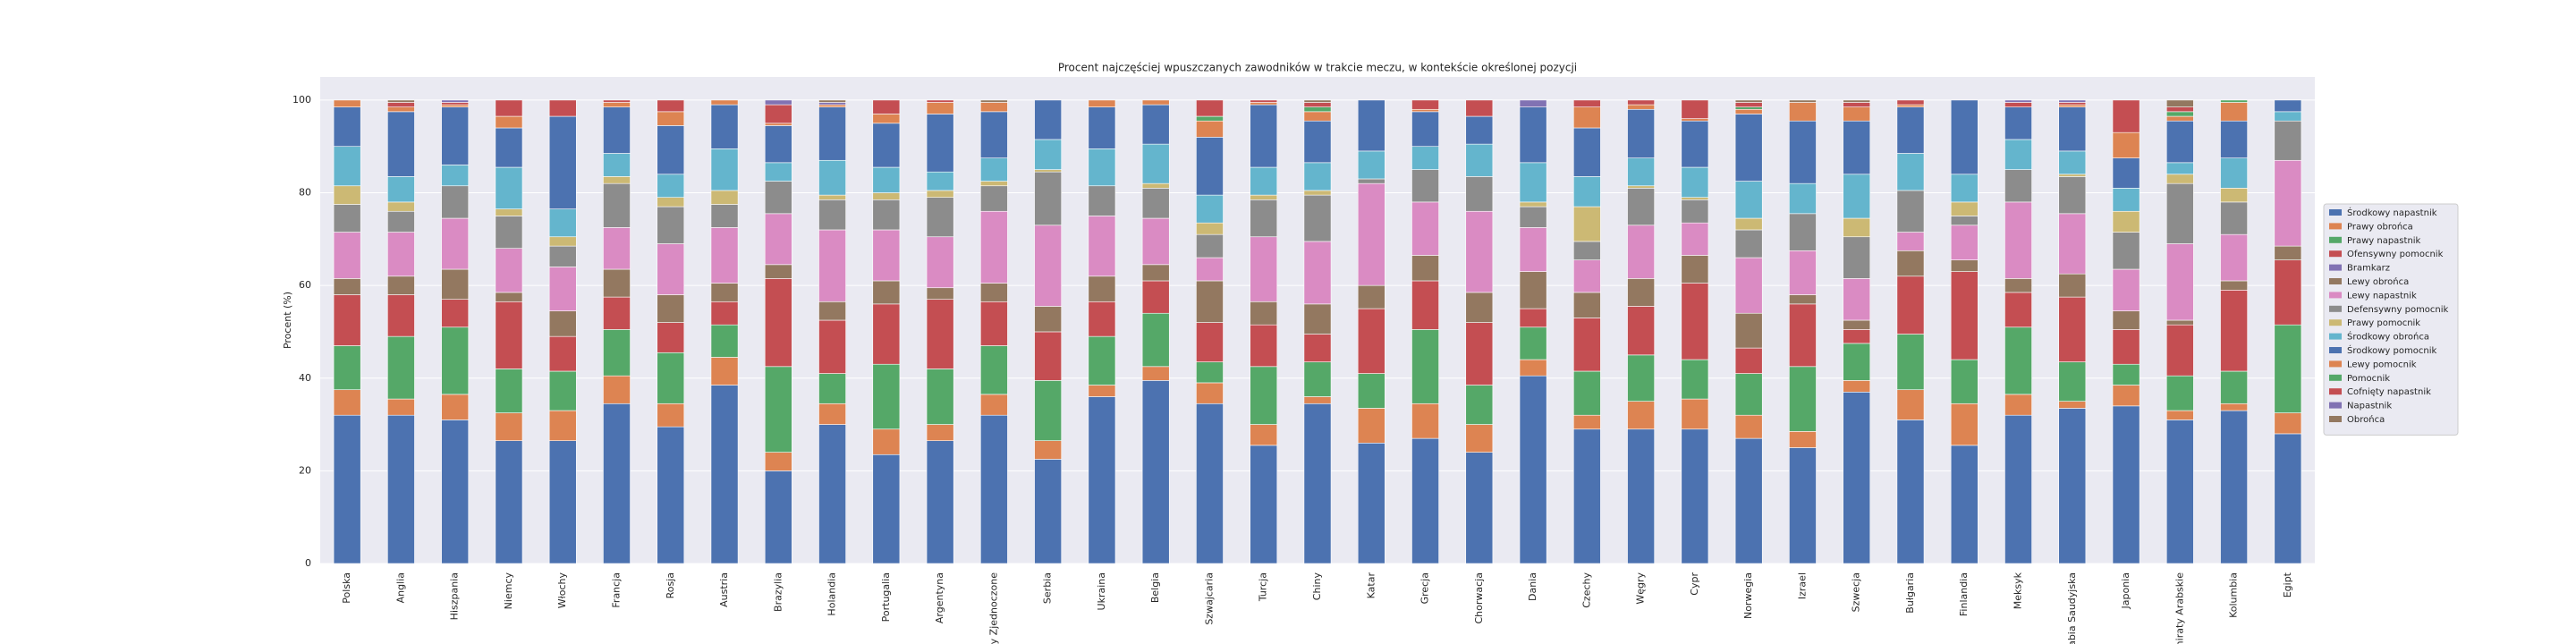  I want to click on x-tick-label: Grecja, so click(1425, 588).